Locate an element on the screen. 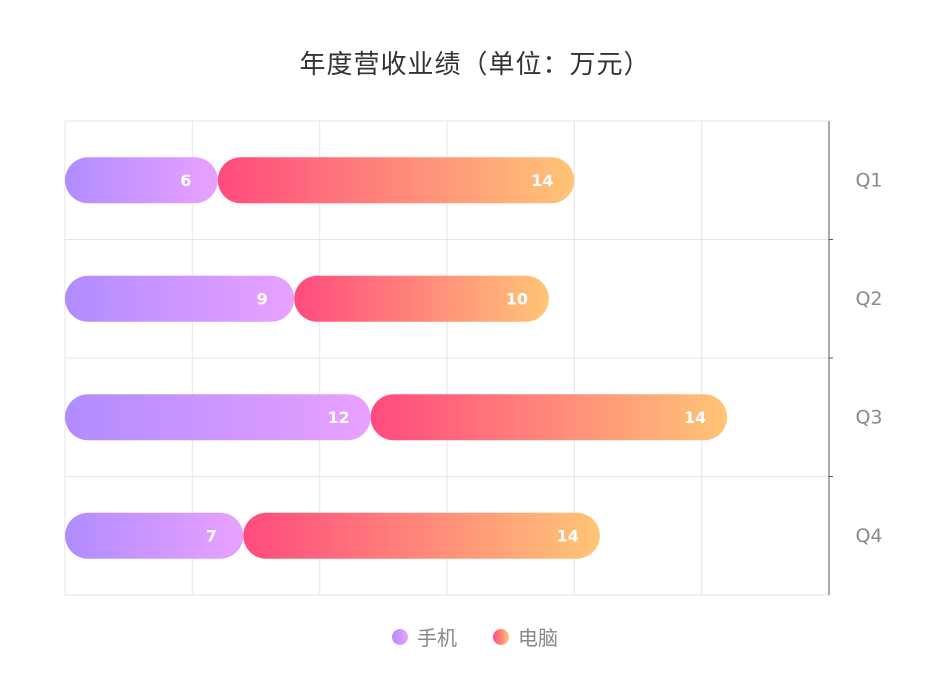 Image resolution: width=950 pixels, height=700 pixels. legend-item-phone: 手机 is located at coordinates (424, 636).